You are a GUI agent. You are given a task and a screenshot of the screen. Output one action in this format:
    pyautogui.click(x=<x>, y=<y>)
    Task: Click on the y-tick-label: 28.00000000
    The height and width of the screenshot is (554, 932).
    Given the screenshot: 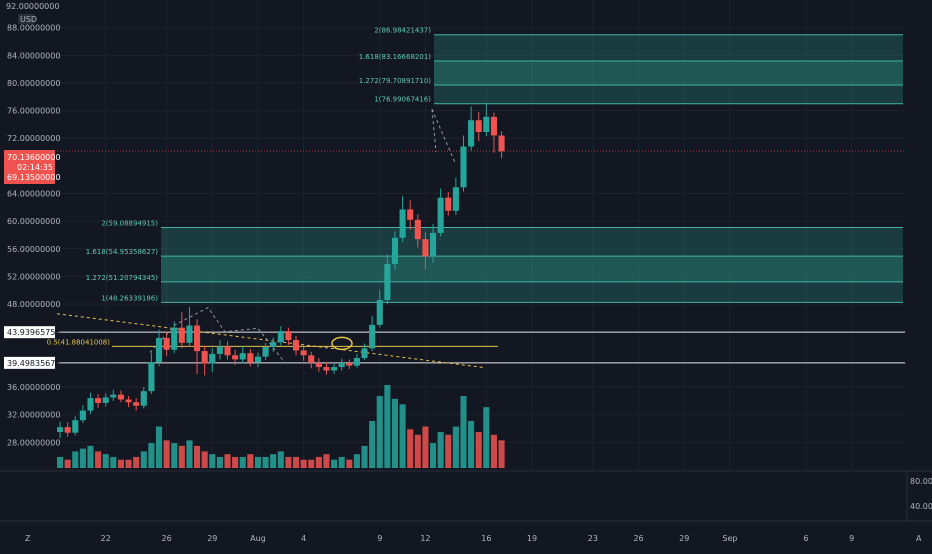 What is the action you would take?
    pyautogui.click(x=33, y=442)
    